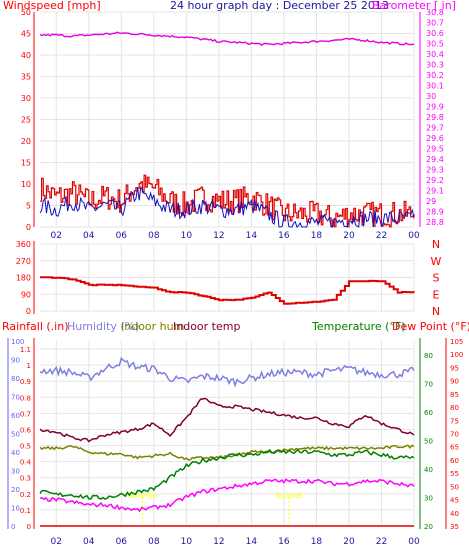 The image size is (469, 555). Describe the element at coordinates (103, 326) in the screenshot. I see `legend-humidity: Humidity (%)` at that location.